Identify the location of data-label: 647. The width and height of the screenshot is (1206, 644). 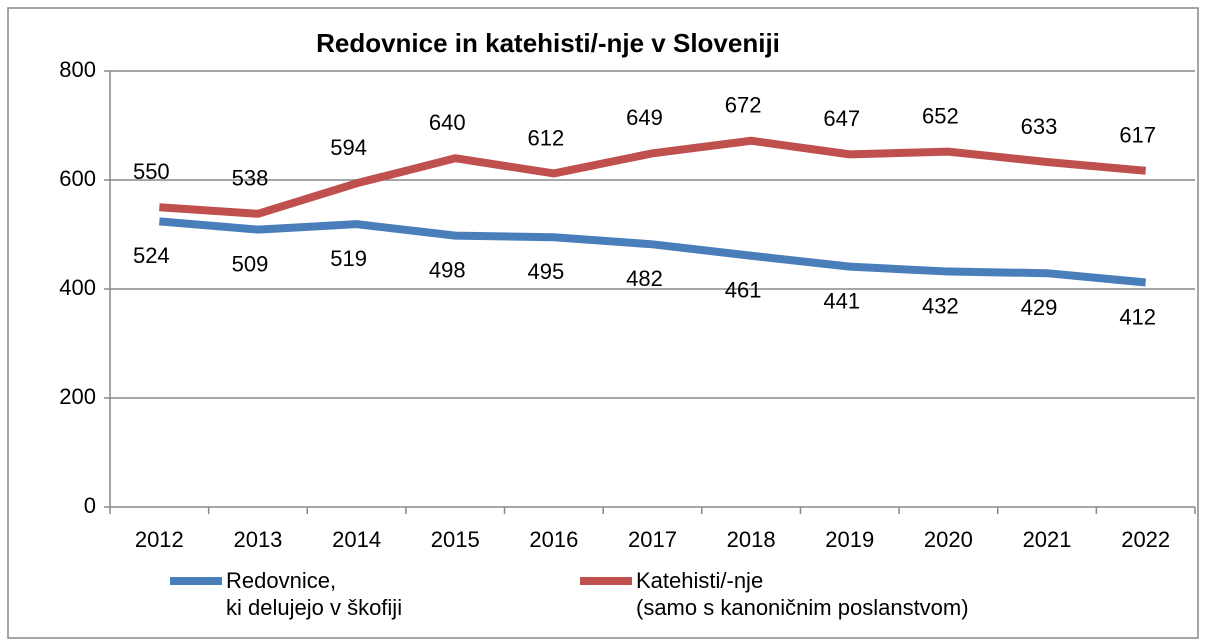
(841, 118).